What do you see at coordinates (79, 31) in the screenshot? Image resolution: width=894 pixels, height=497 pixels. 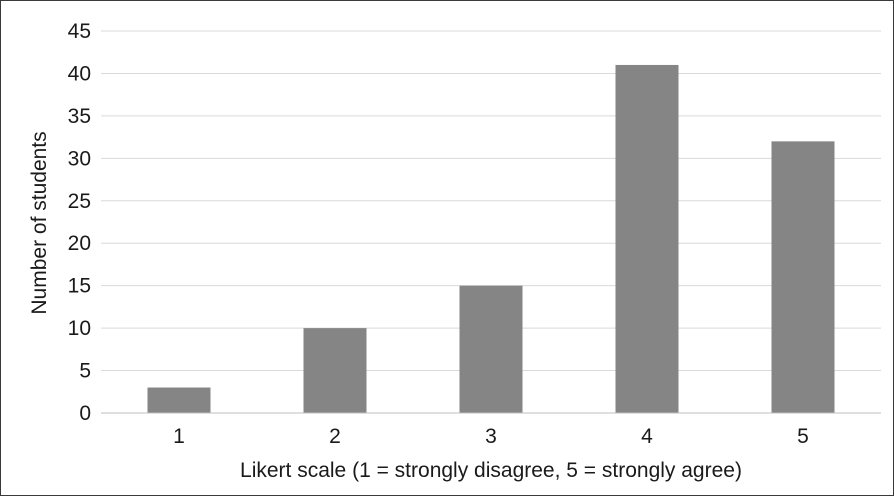 I see `y-tick-label: 45` at bounding box center [79, 31].